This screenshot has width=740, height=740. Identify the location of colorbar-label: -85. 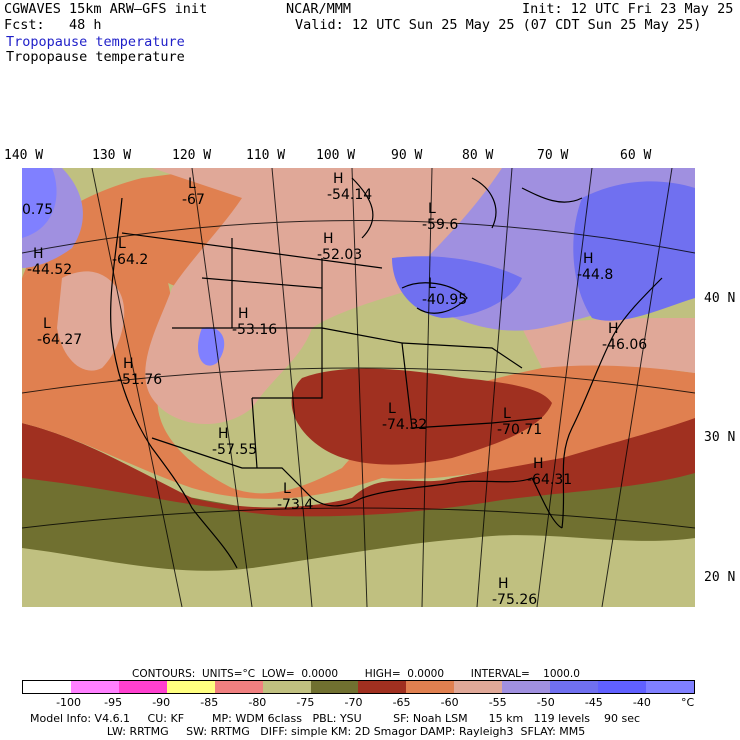
(209, 702).